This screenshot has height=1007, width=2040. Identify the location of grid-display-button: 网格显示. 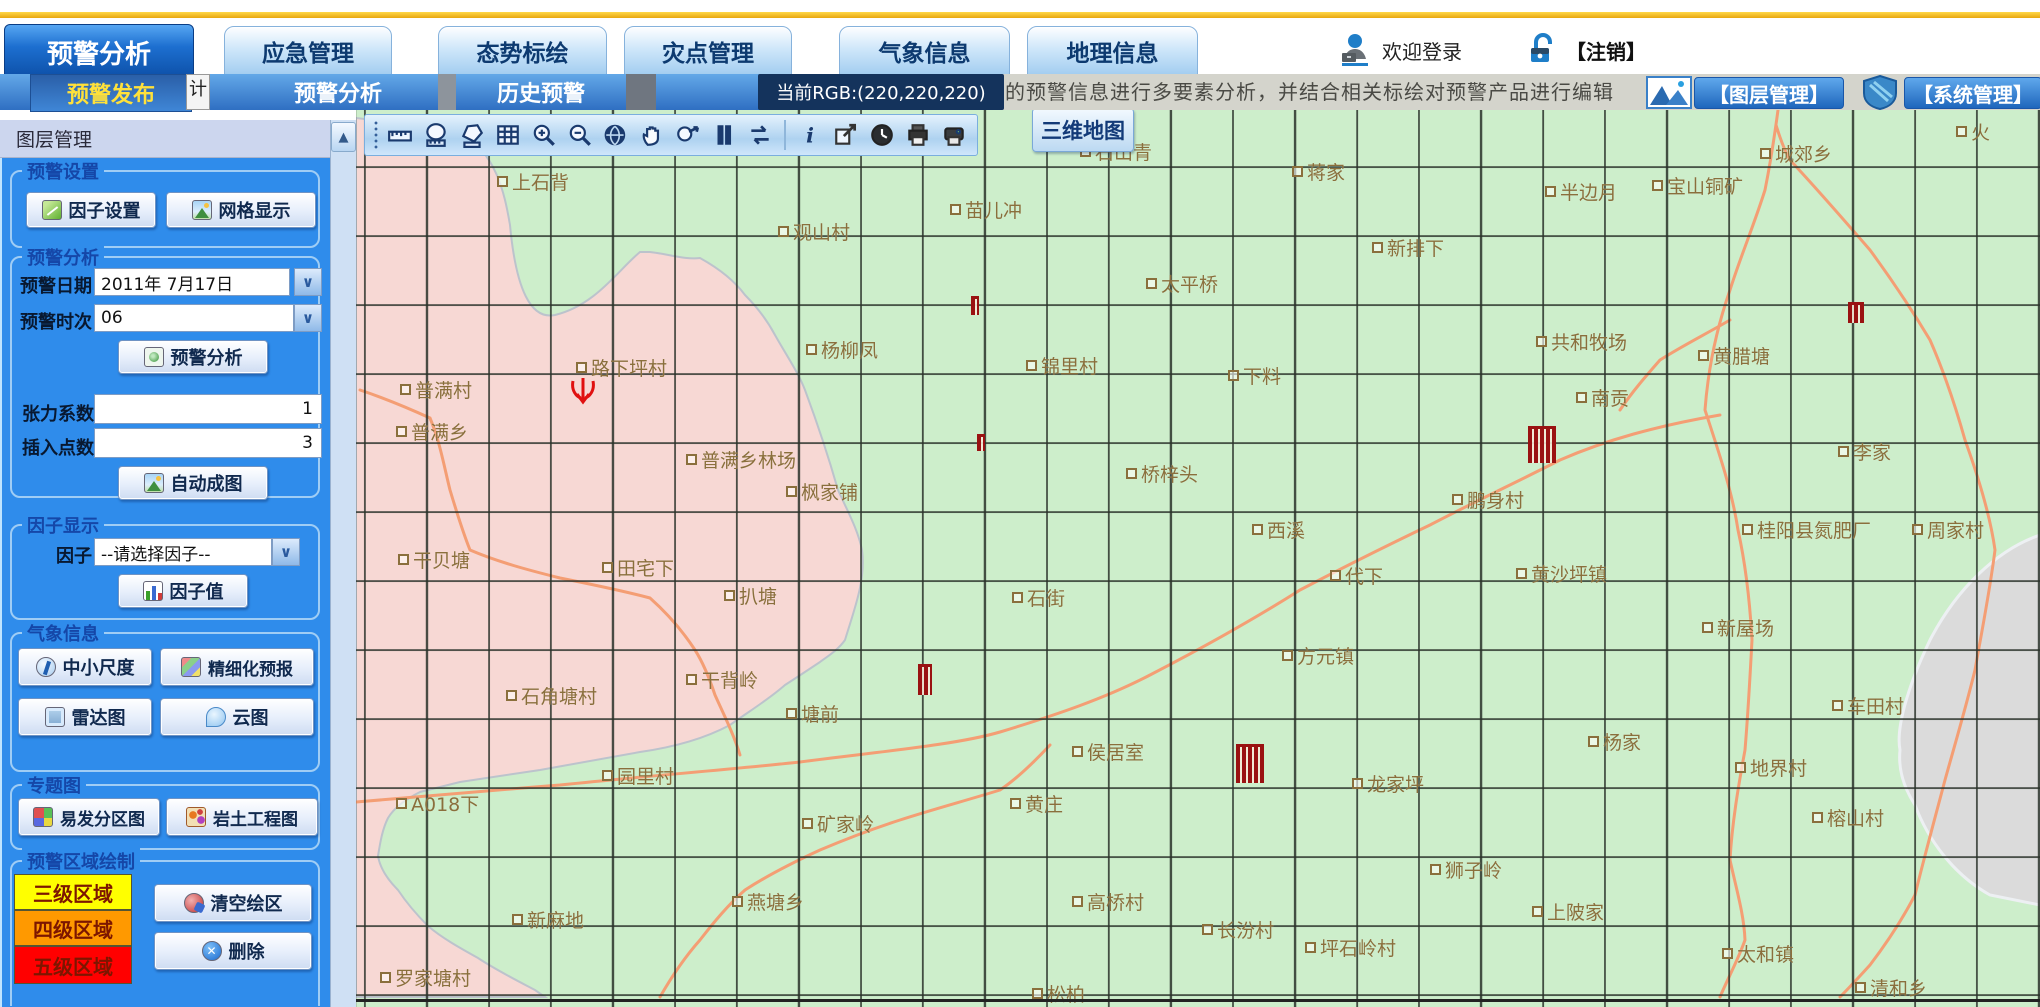
(241, 210).